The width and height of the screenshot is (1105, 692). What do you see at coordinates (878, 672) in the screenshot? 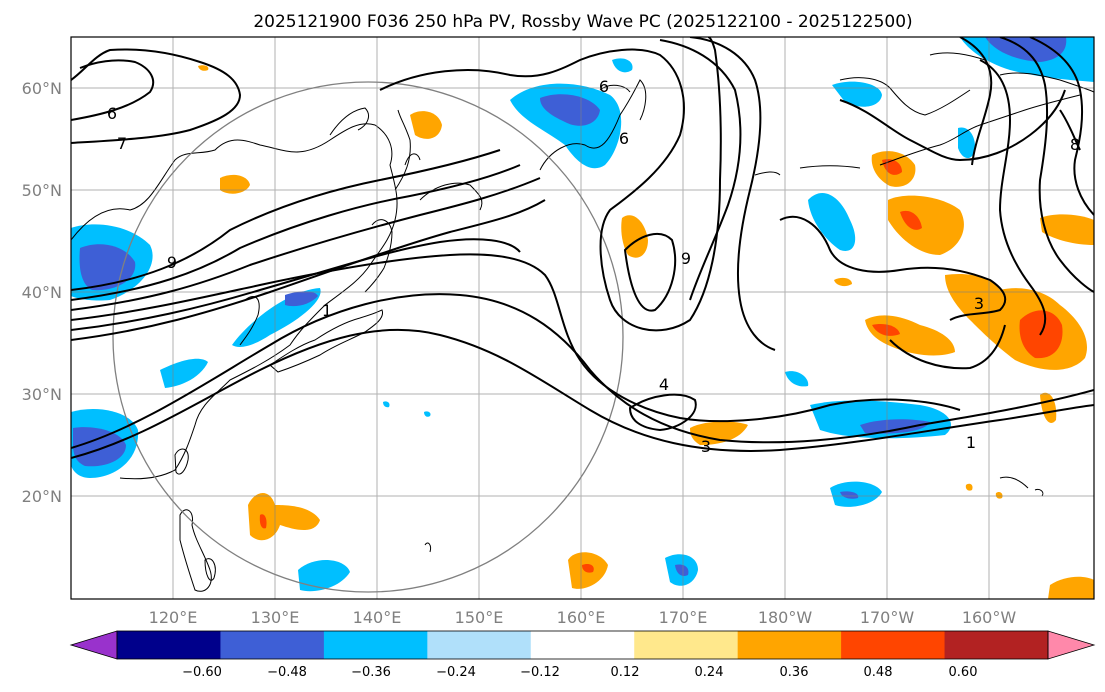
I see `colorbar-tick-label: 0.48` at bounding box center [878, 672].